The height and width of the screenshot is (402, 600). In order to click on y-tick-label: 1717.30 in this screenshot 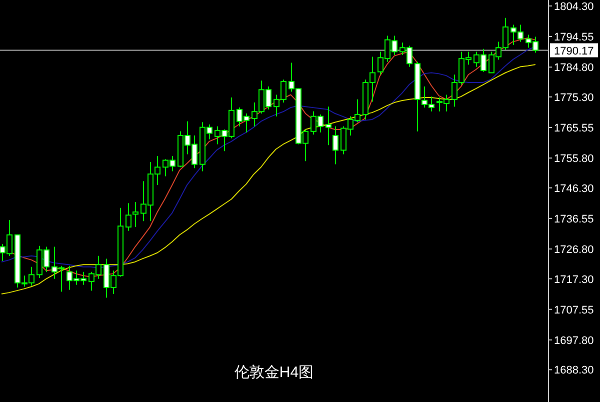, I will do `click(574, 280)`.